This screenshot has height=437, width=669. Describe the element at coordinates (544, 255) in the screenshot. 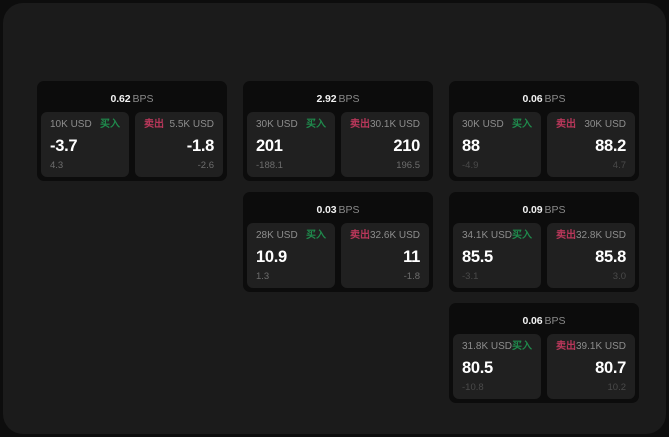

I see `card-side-panels: 34.1K USD 买入 85.5 -3.1 卖出 32.8K USD 85.8 3.0` at that location.